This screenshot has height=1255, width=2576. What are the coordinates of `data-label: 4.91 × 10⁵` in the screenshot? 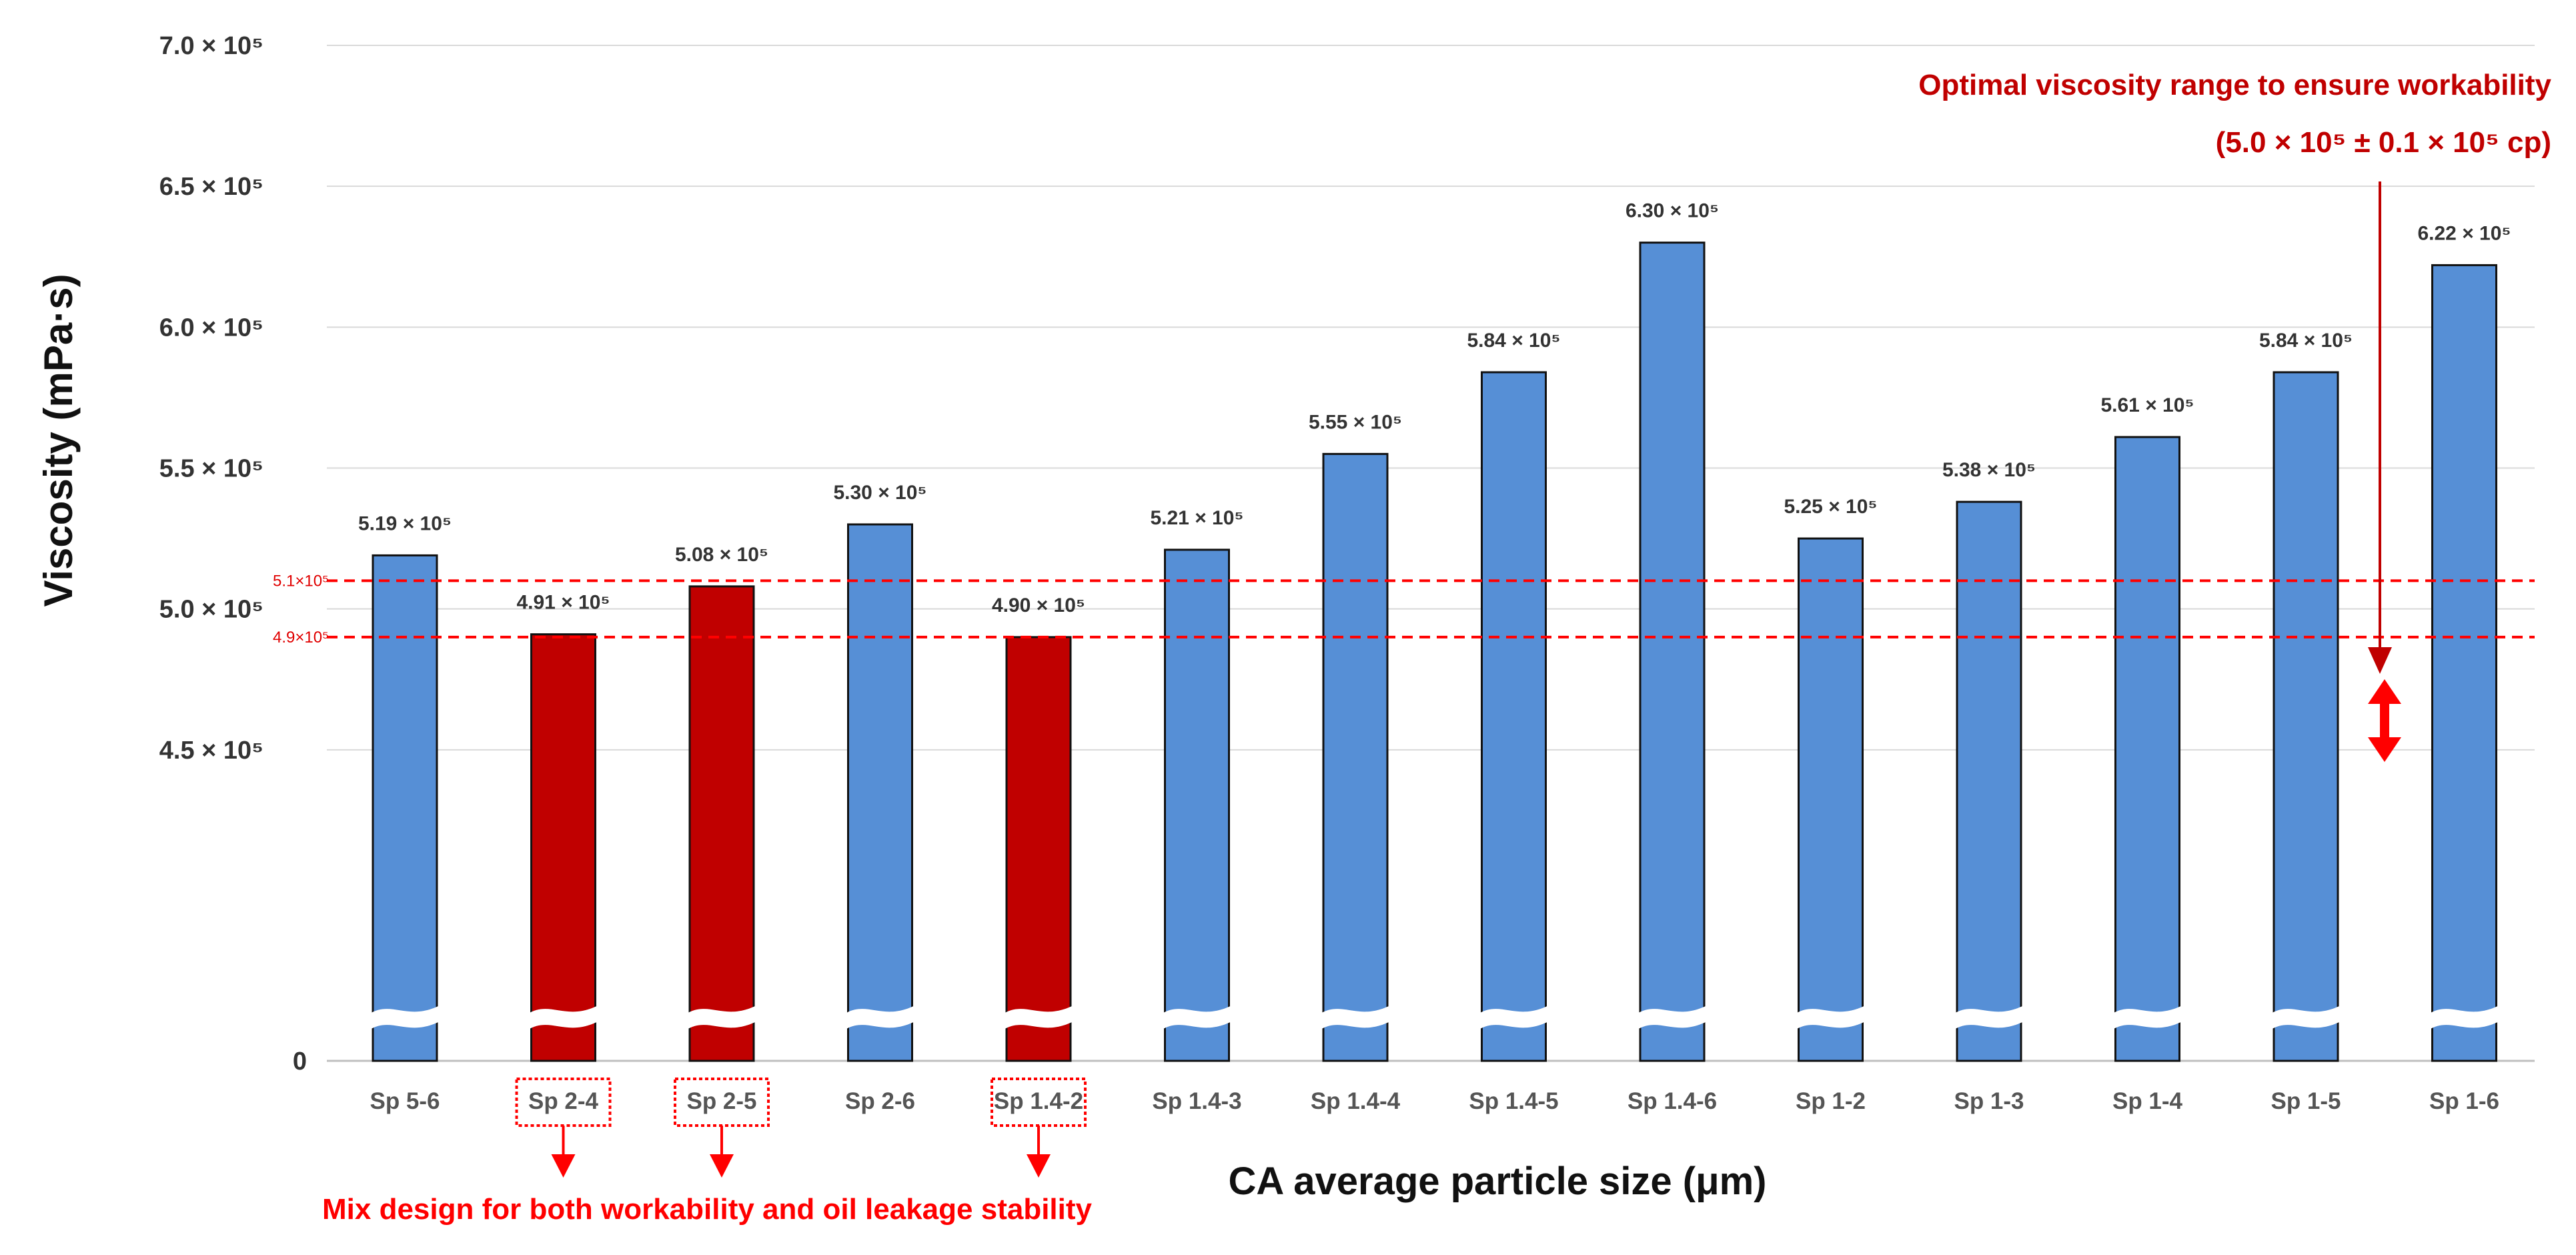 It's located at (563, 603).